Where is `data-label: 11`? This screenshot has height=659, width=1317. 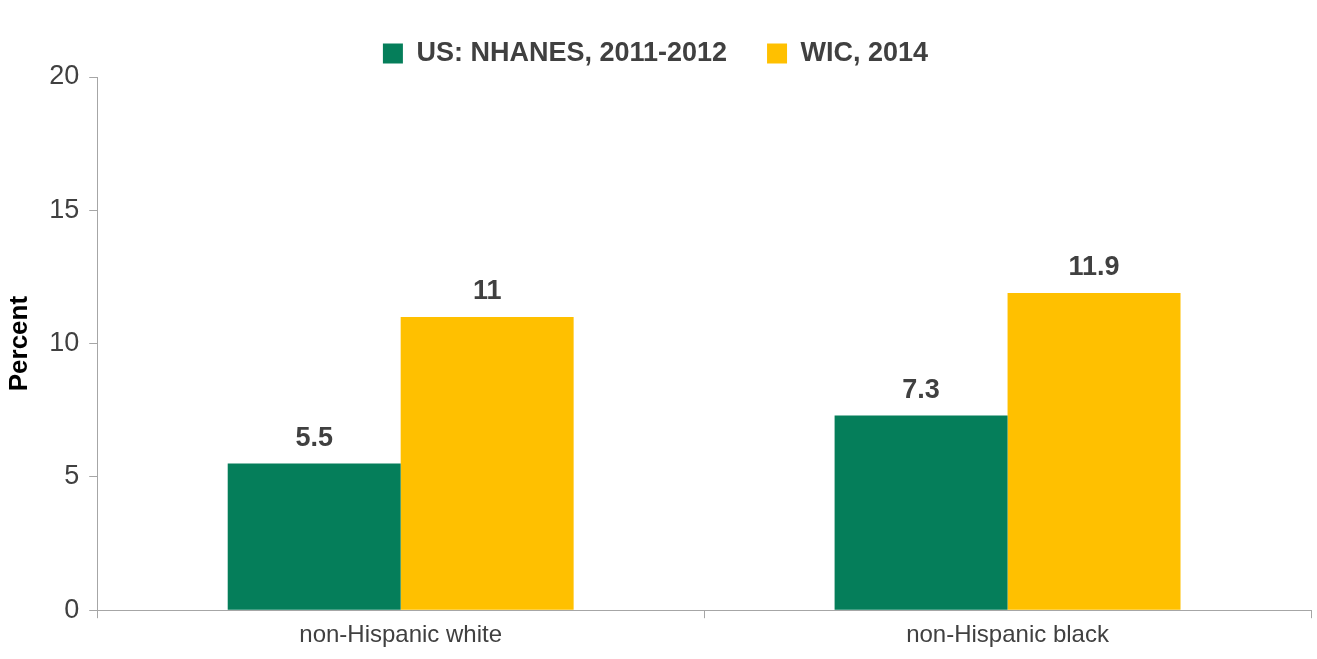
data-label: 11 is located at coordinates (487, 289).